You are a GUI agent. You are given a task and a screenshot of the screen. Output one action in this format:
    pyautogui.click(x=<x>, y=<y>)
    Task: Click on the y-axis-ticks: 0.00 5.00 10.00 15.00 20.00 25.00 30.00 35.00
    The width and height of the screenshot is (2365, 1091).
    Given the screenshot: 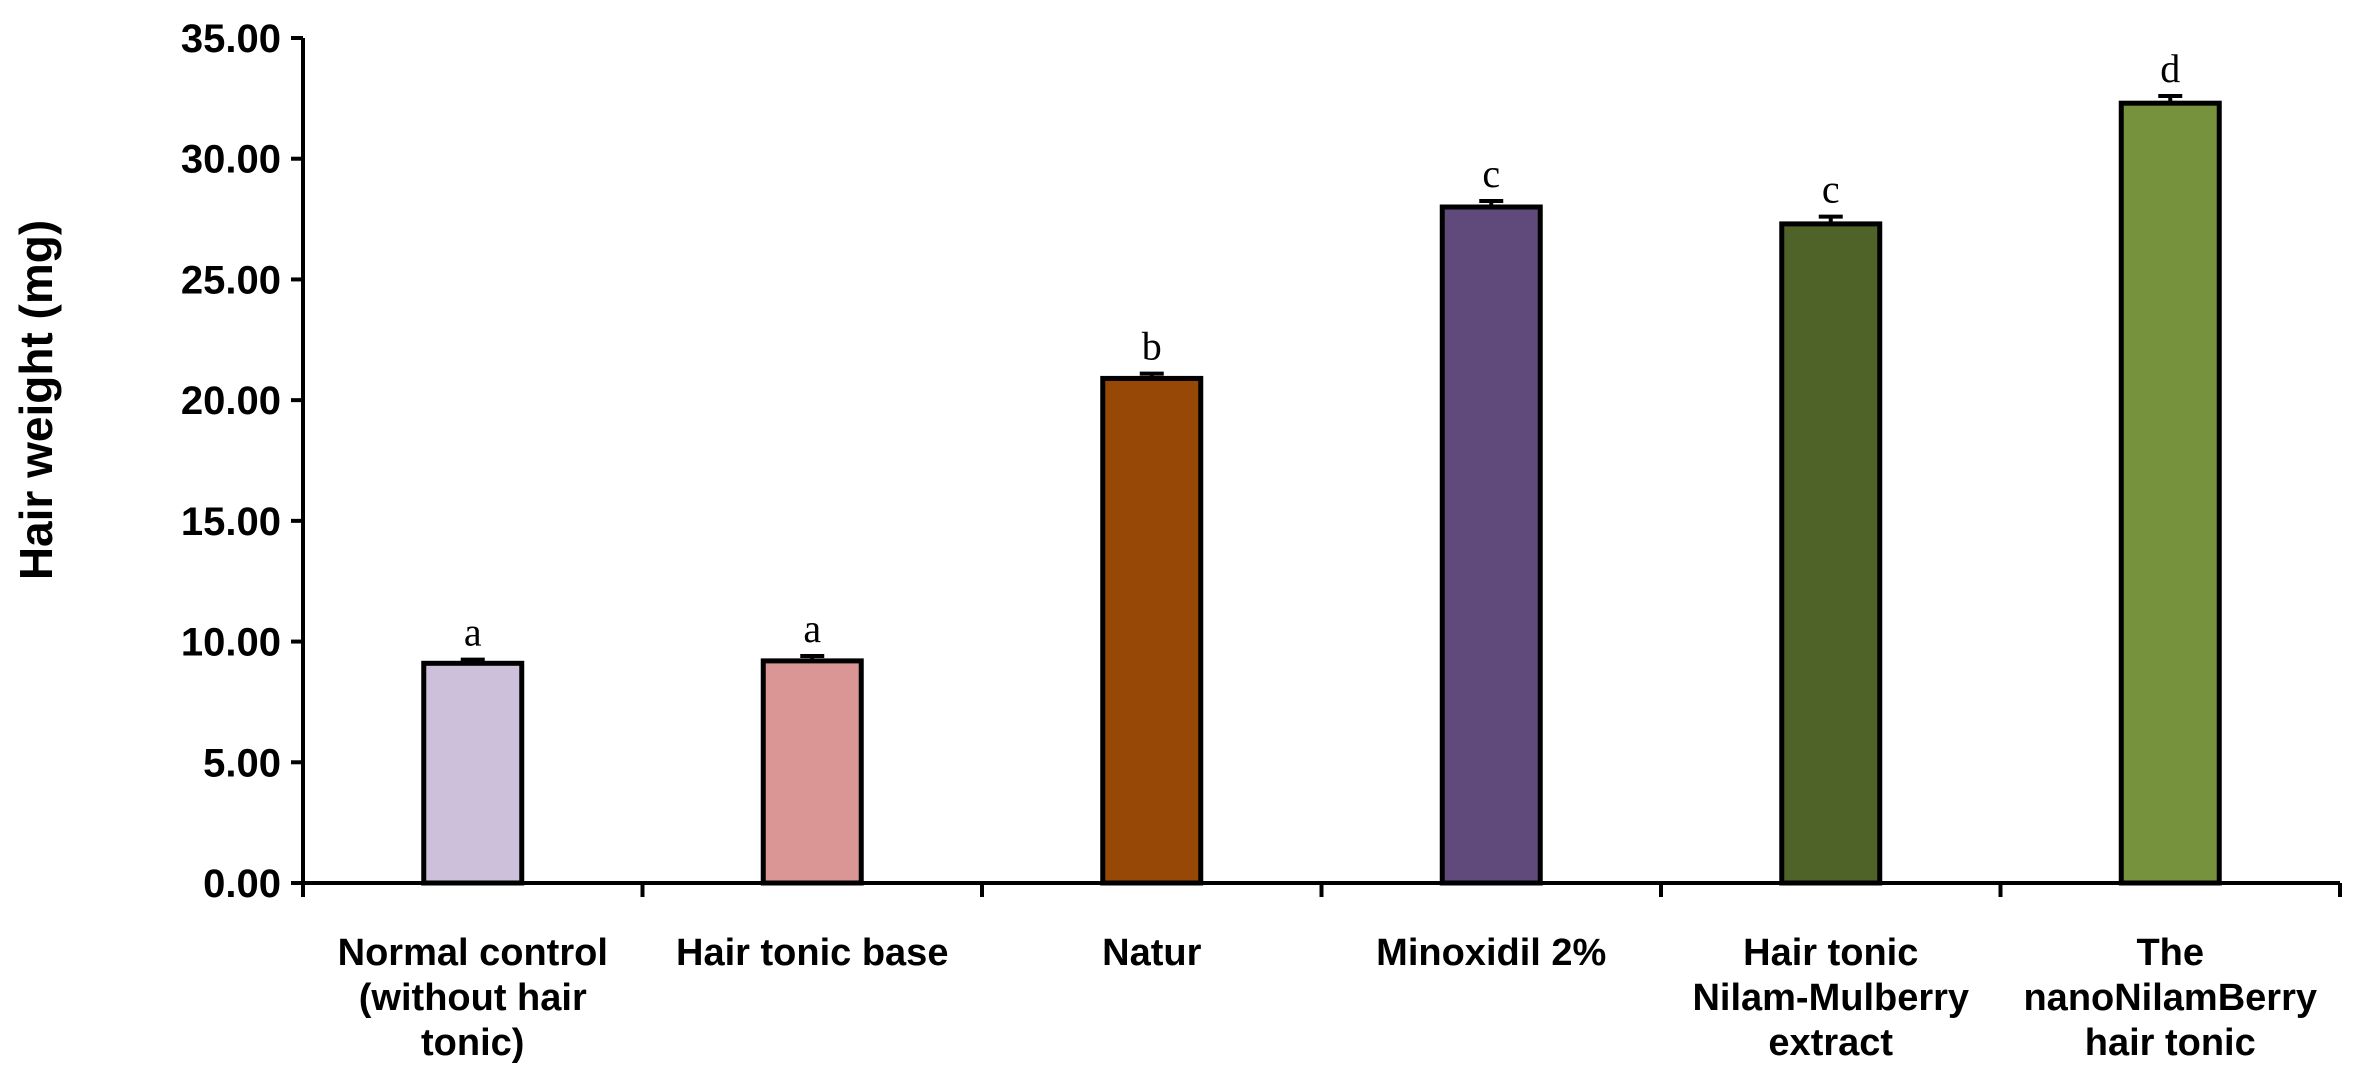 What is the action you would take?
    pyautogui.click(x=242, y=461)
    